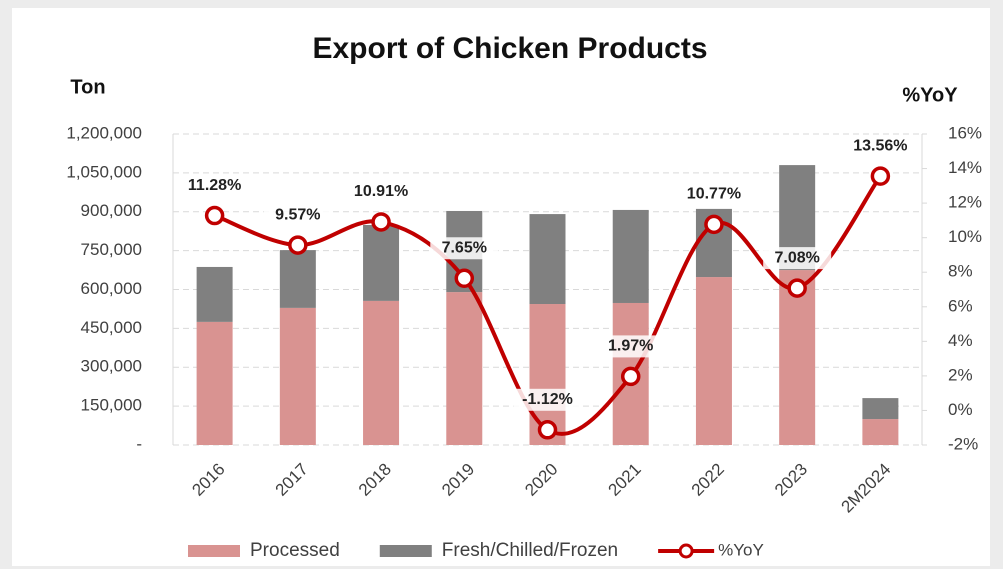  I want to click on data-label: 1.97%, so click(630, 346).